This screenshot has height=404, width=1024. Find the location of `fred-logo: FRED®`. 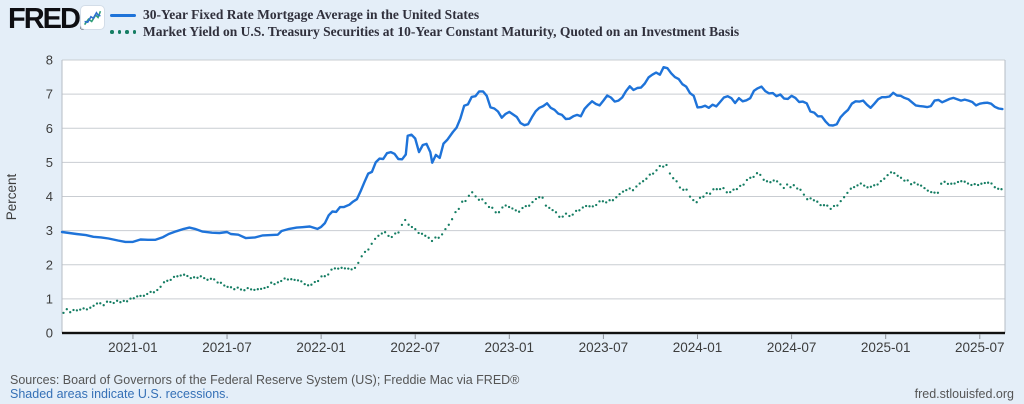

fred-logo: FRED® is located at coordinates (47, 19).